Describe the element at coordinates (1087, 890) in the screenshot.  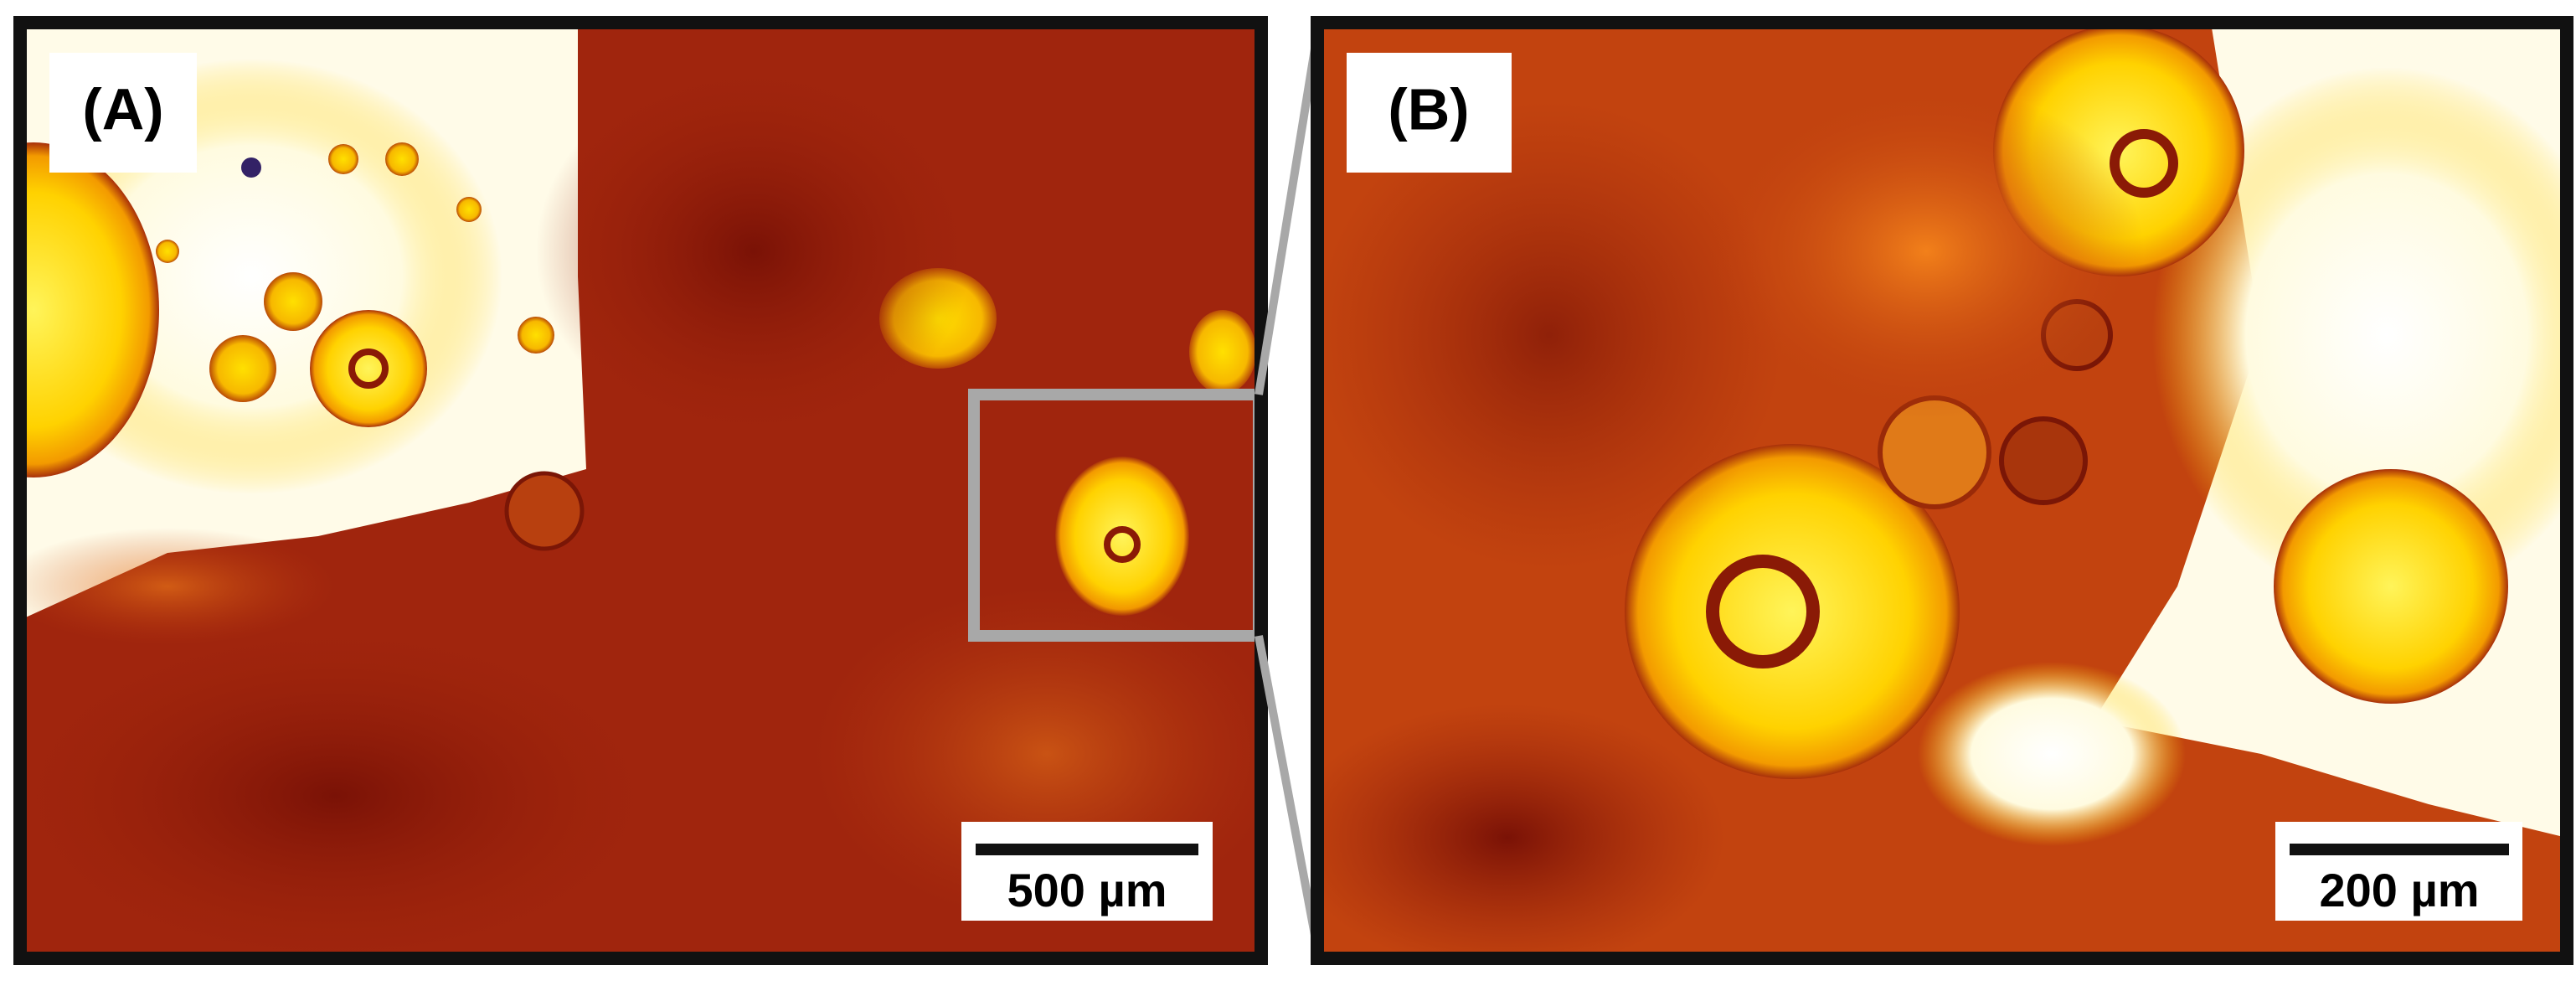
I see `scale-bar-label: 500 µm` at that location.